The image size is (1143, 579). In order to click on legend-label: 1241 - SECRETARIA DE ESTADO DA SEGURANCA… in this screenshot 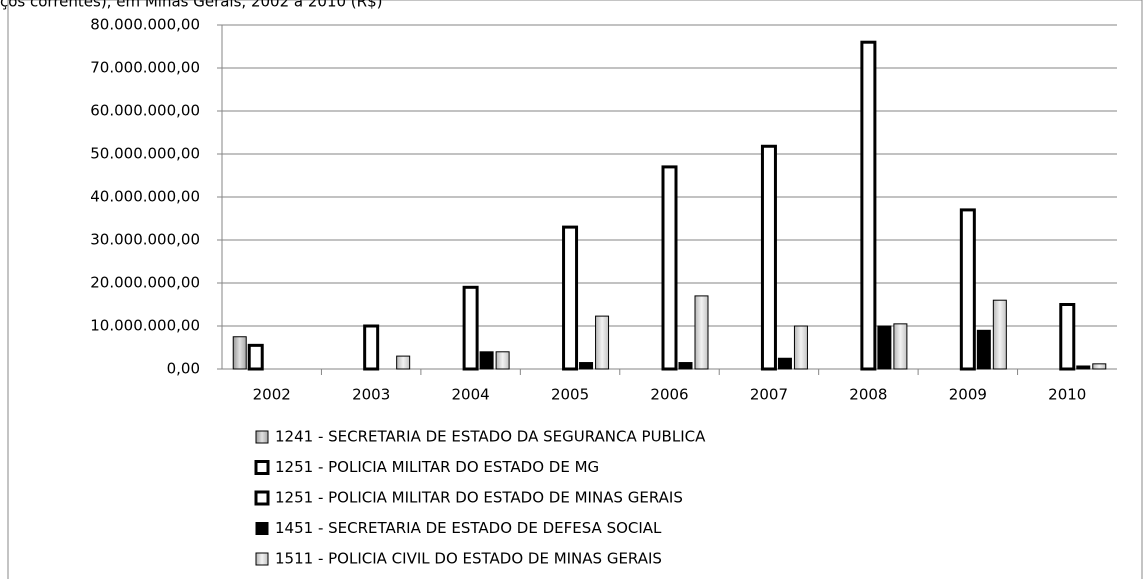, I will do `click(490, 437)`.